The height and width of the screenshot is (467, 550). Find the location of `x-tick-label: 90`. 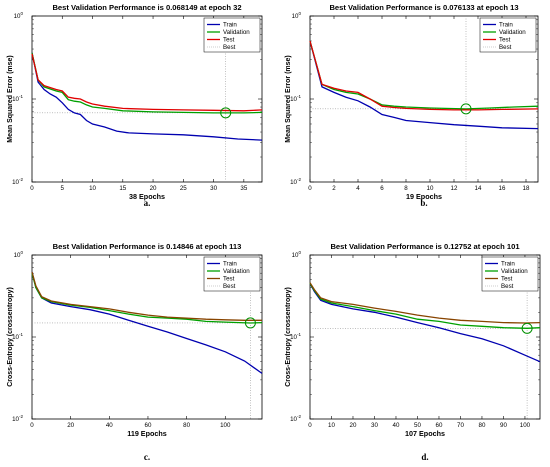

x-tick-label: 90 is located at coordinates (503, 425).